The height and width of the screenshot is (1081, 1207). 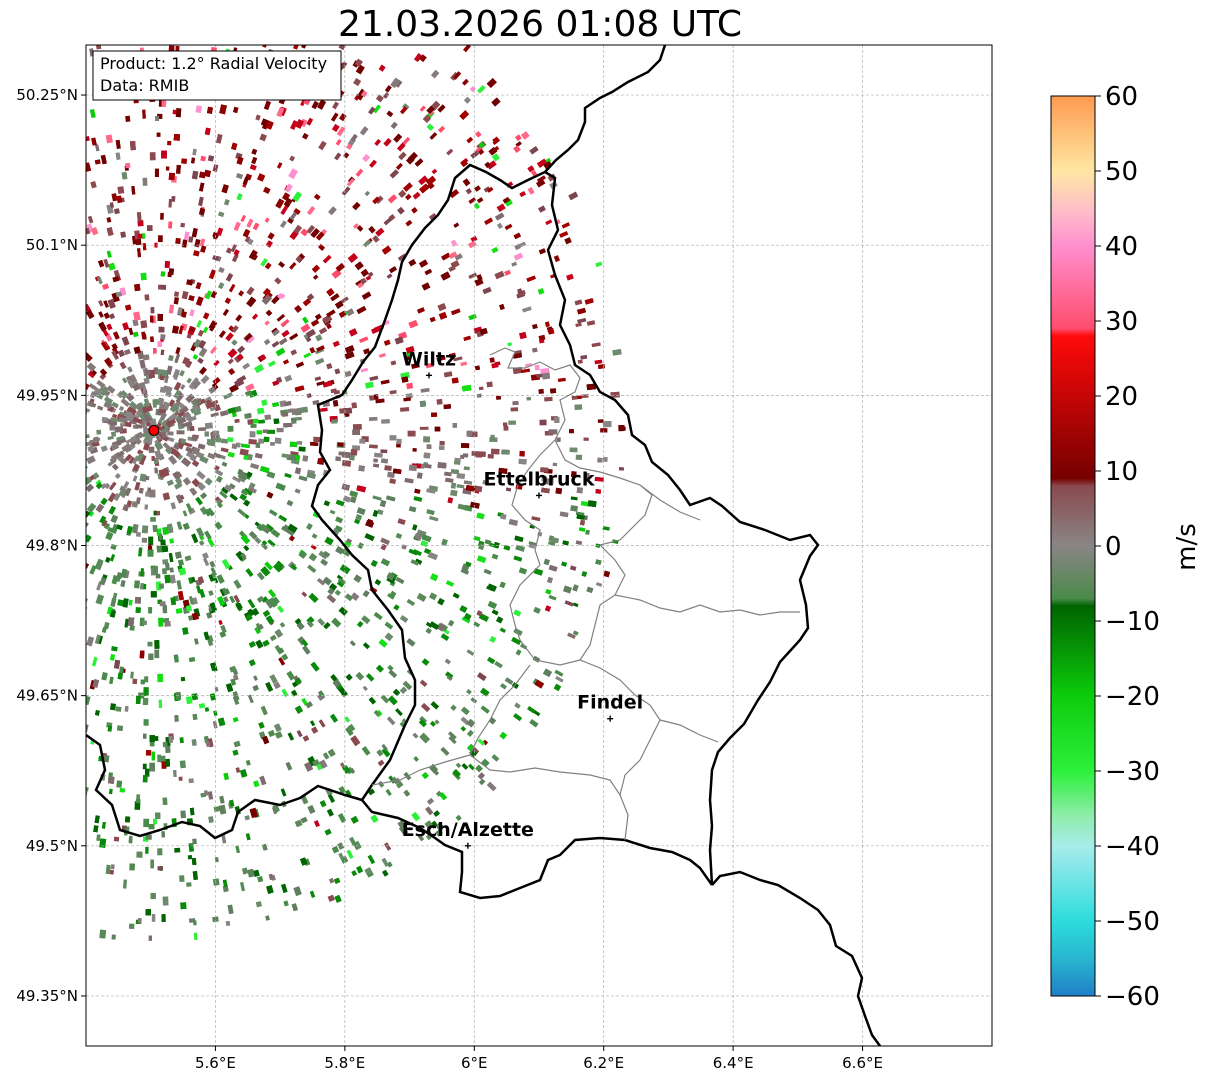 What do you see at coordinates (47, 696) in the screenshot?
I see `y-tick-label: 49.65°N` at bounding box center [47, 696].